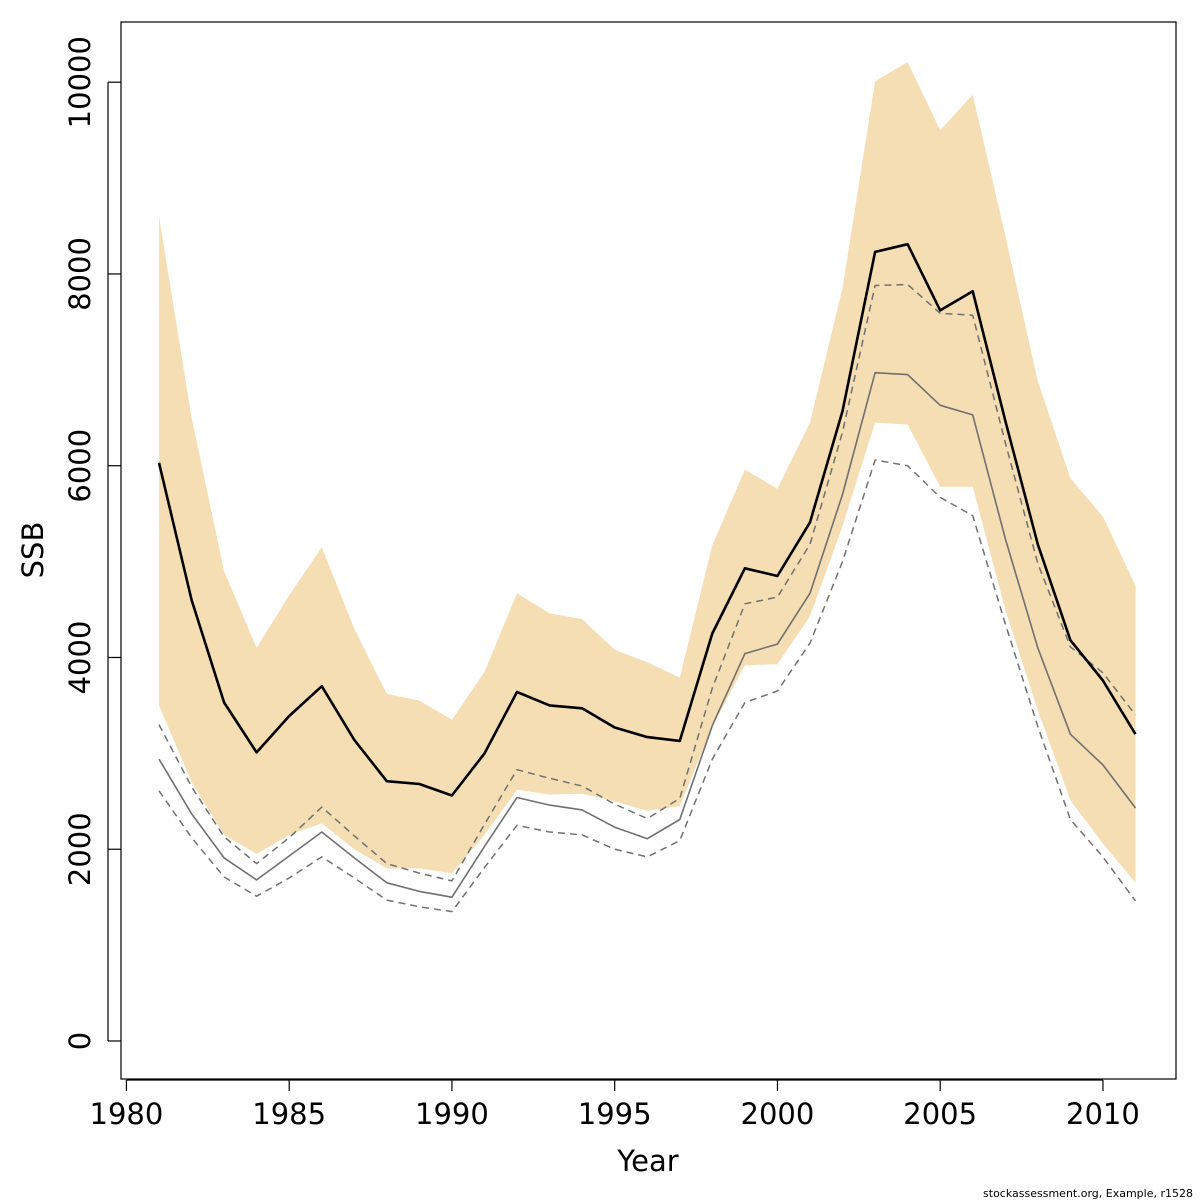 This screenshot has height=1200, width=1200. I want to click on x-tick-label: 2010, so click(1103, 1114).